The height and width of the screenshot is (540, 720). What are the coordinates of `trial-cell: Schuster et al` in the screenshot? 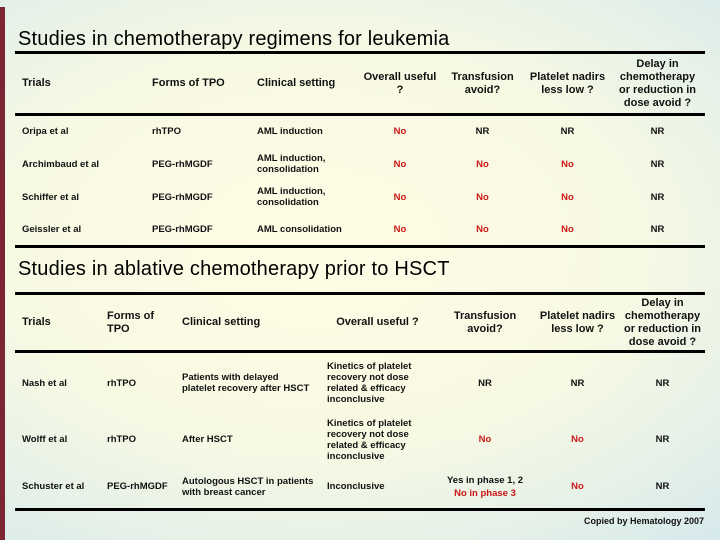 It's located at (57, 488).